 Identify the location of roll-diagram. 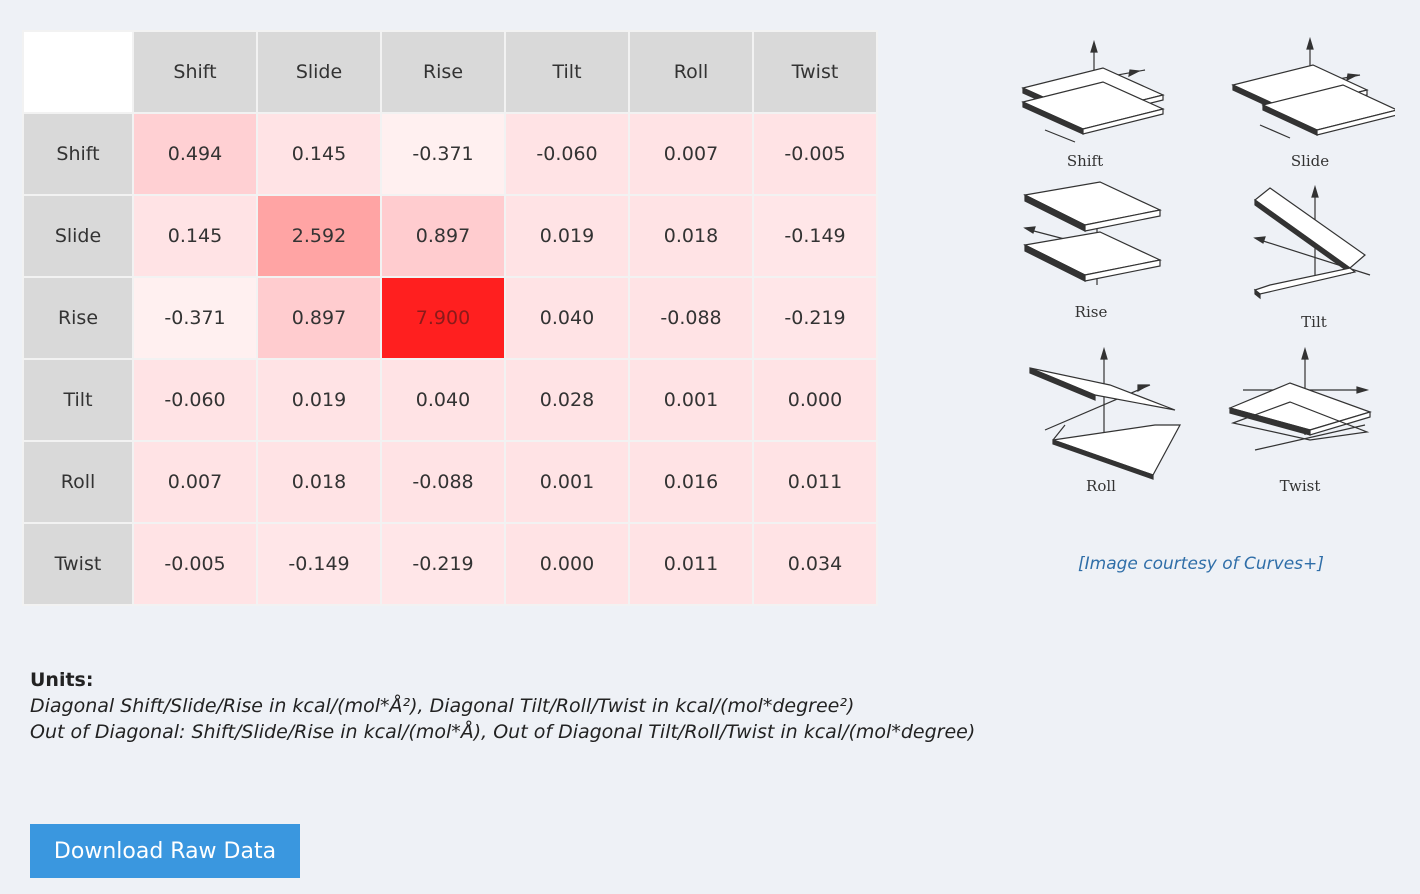
(1105, 413).